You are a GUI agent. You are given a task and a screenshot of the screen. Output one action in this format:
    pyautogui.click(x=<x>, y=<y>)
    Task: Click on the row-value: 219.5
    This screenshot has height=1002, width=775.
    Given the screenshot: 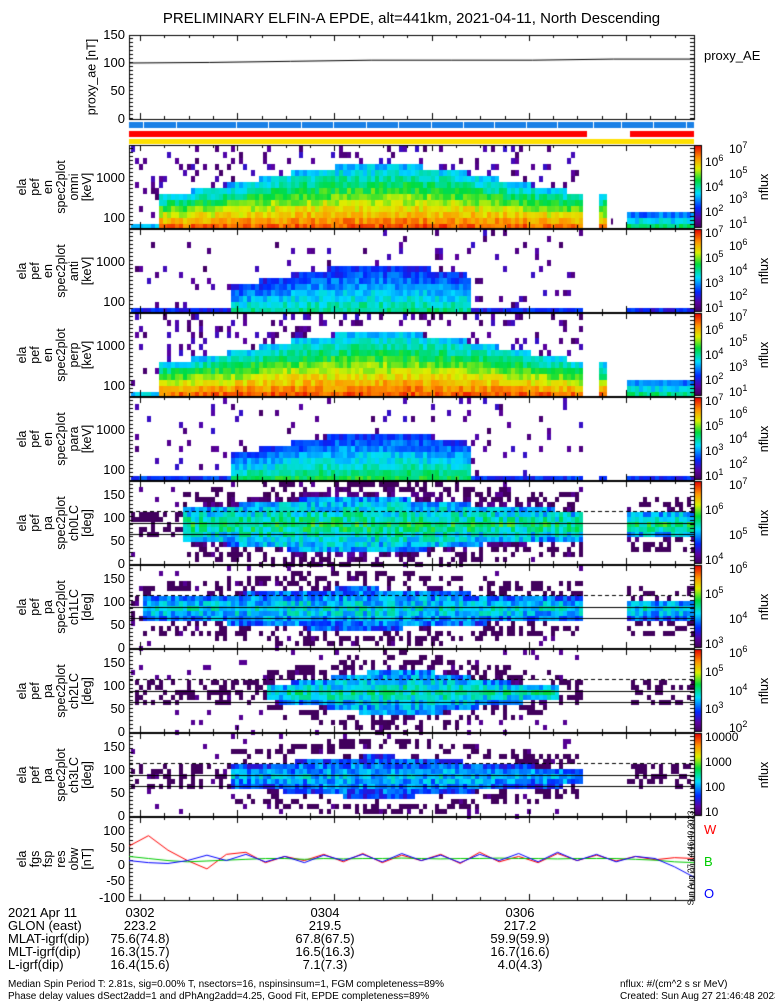 What is the action you would take?
    pyautogui.click(x=325, y=925)
    